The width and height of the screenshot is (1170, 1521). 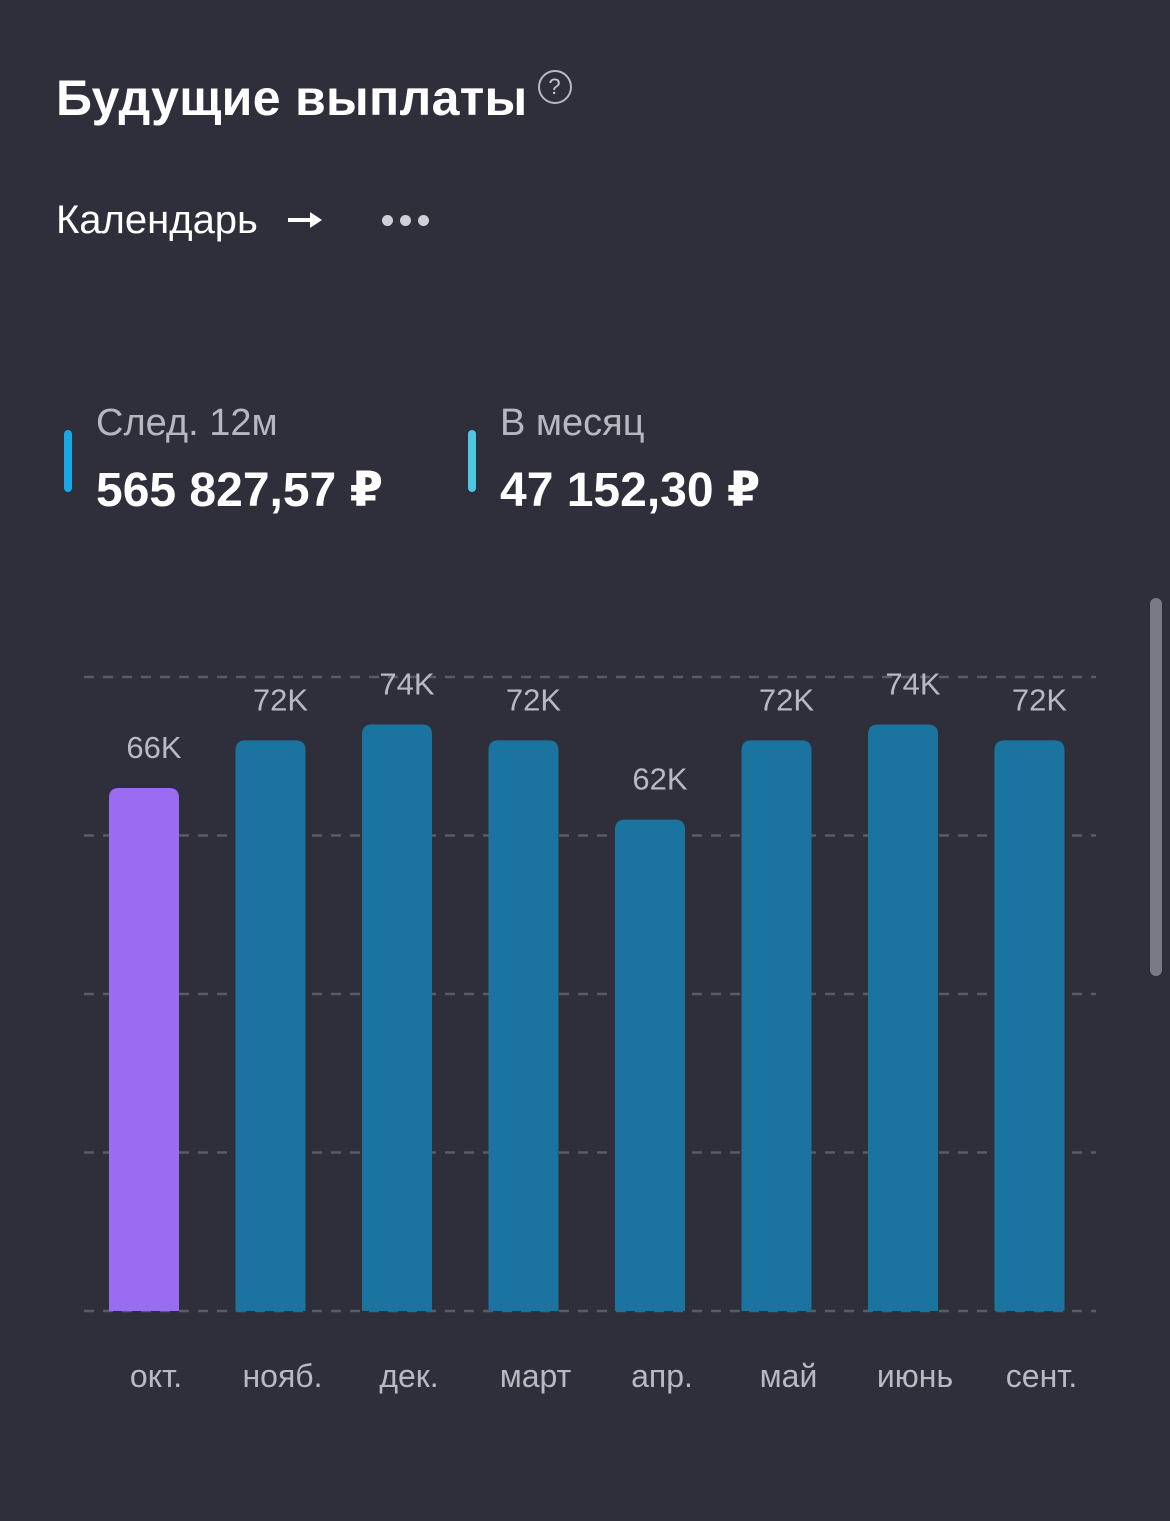 What do you see at coordinates (572, 423) in the screenshot?
I see `stat-label: В месяц` at bounding box center [572, 423].